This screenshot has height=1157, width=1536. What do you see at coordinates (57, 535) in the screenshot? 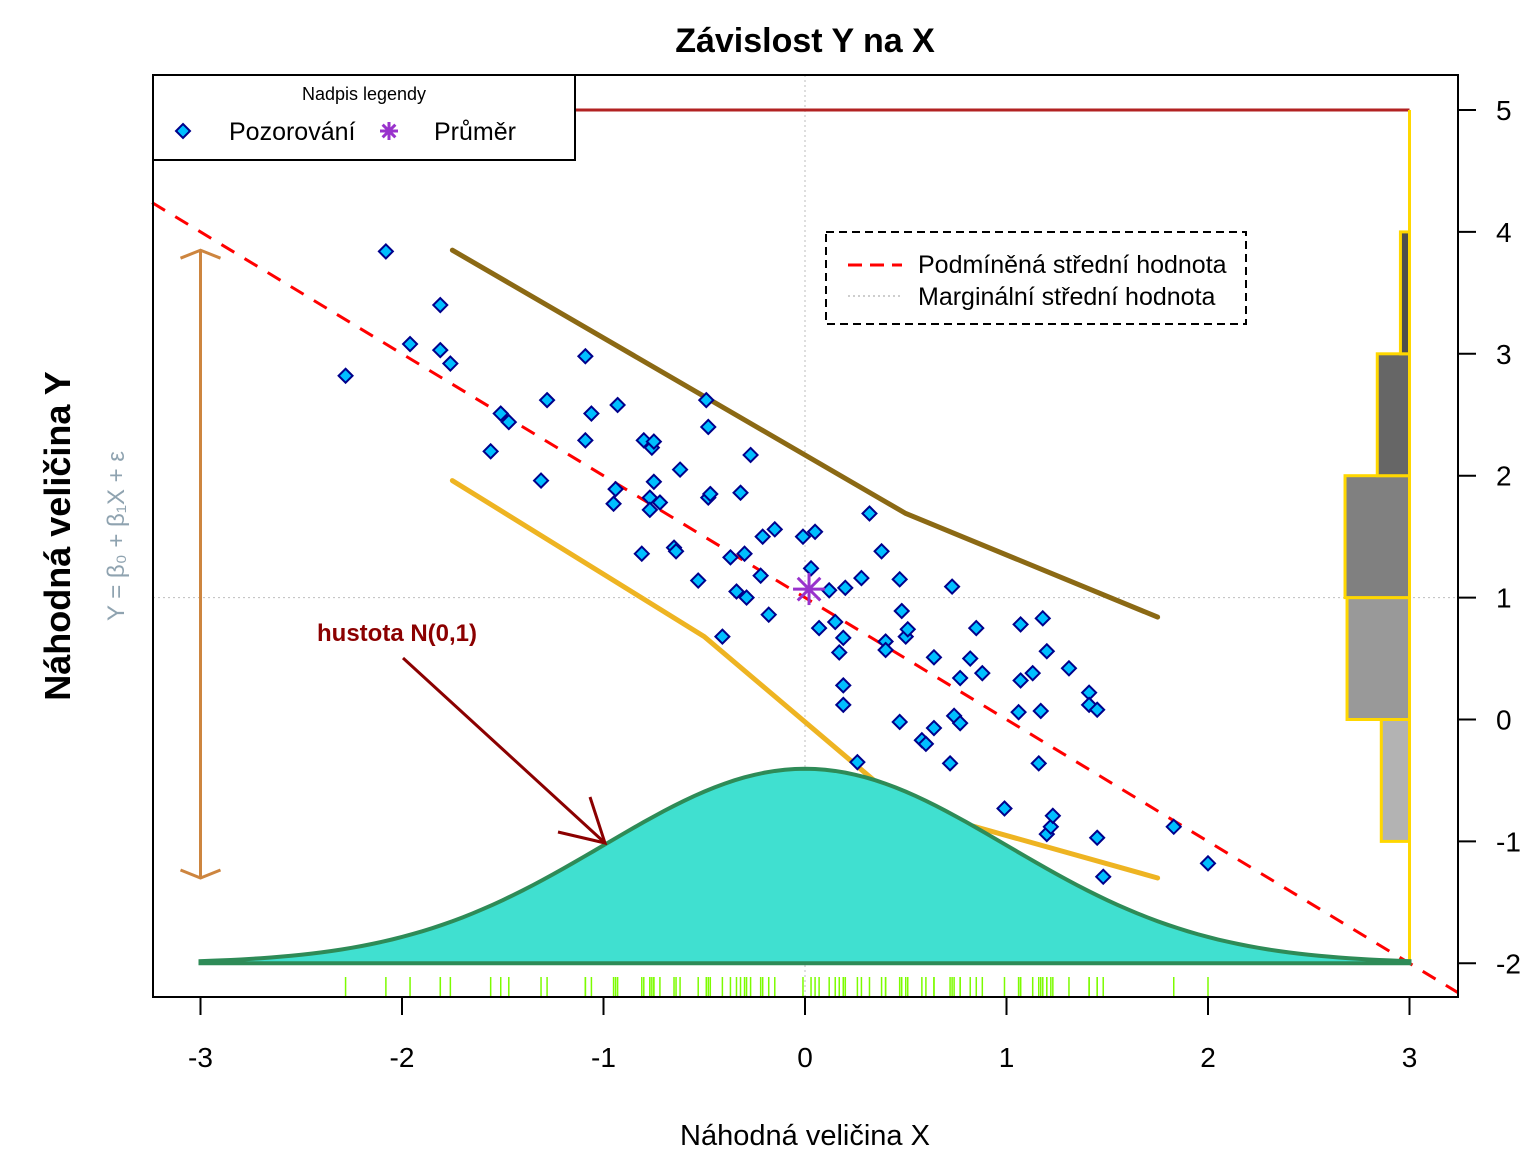
I see `y-axis-label: Náhodná veličina Y` at bounding box center [57, 535].